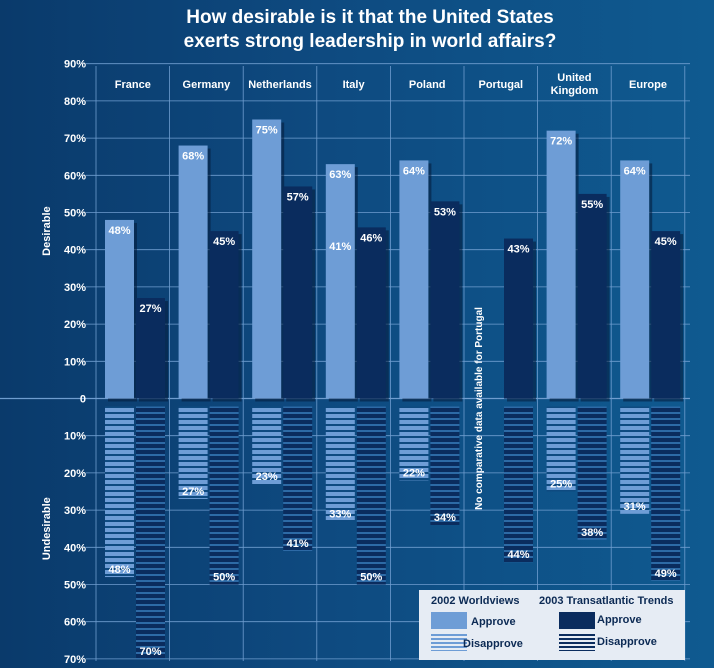 Image resolution: width=714 pixels, height=668 pixels. Describe the element at coordinates (75, 362) in the screenshot. I see `y-tick-label: 10%` at that location.